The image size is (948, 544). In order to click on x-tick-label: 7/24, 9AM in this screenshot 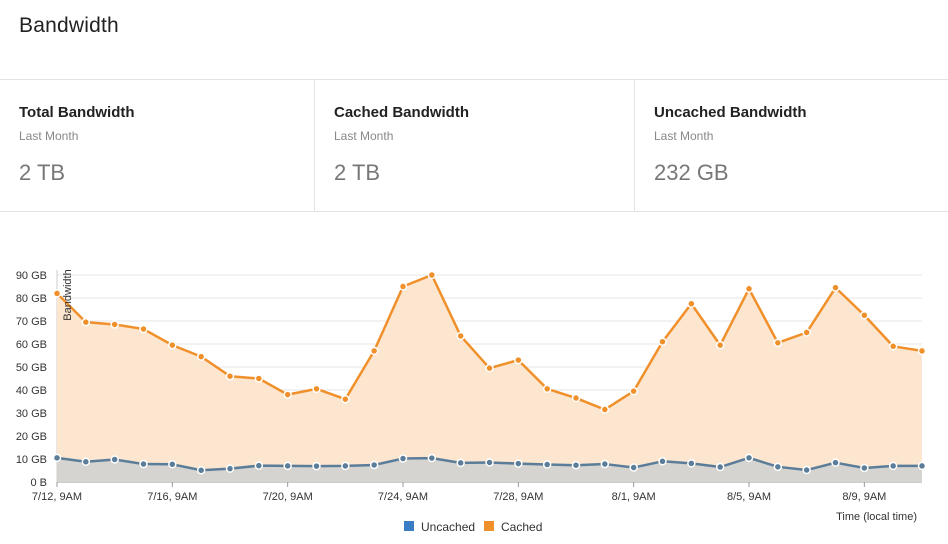, I will do `click(403, 497)`.